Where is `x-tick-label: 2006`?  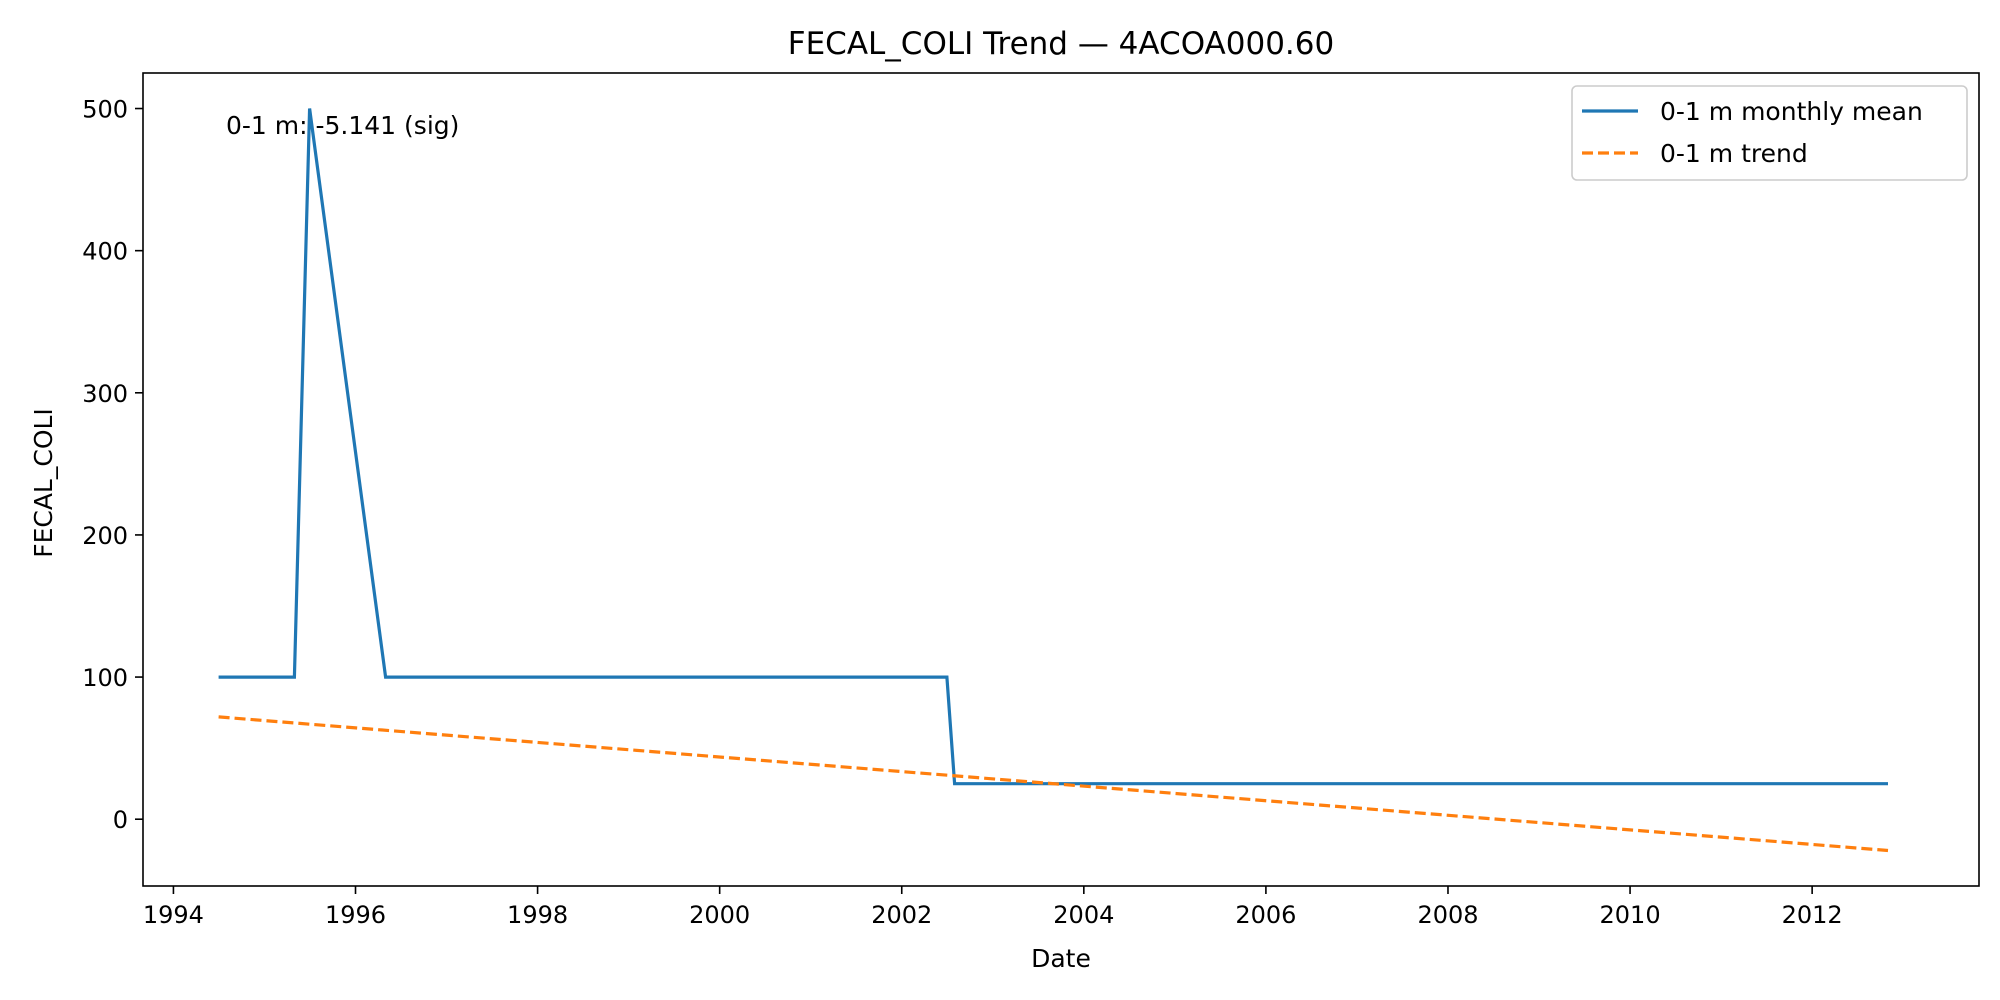 x-tick-label: 2006 is located at coordinates (1265, 915).